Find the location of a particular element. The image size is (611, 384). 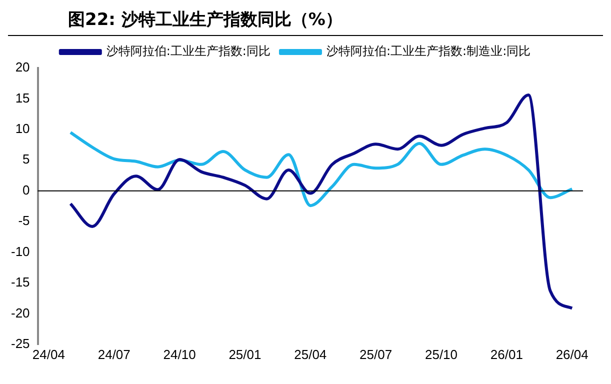

y-tick-label: -15 is located at coordinates (20, 282).